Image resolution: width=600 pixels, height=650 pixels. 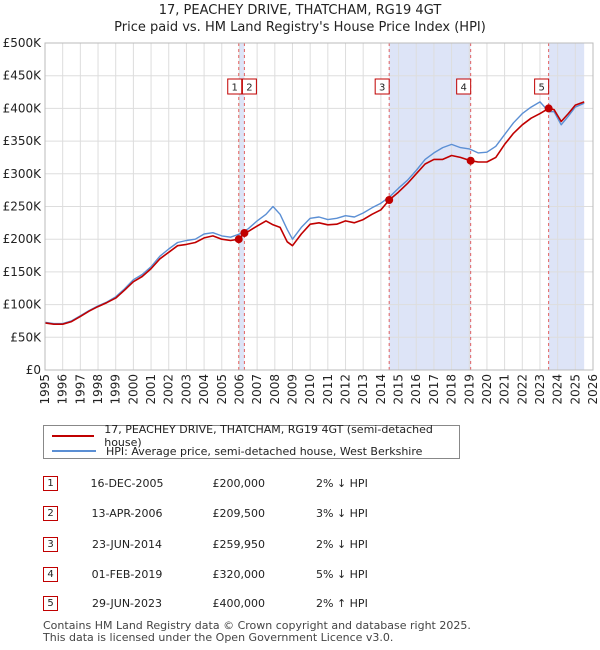 I want to click on x-tick-label: 2003, so click(x=186, y=389).